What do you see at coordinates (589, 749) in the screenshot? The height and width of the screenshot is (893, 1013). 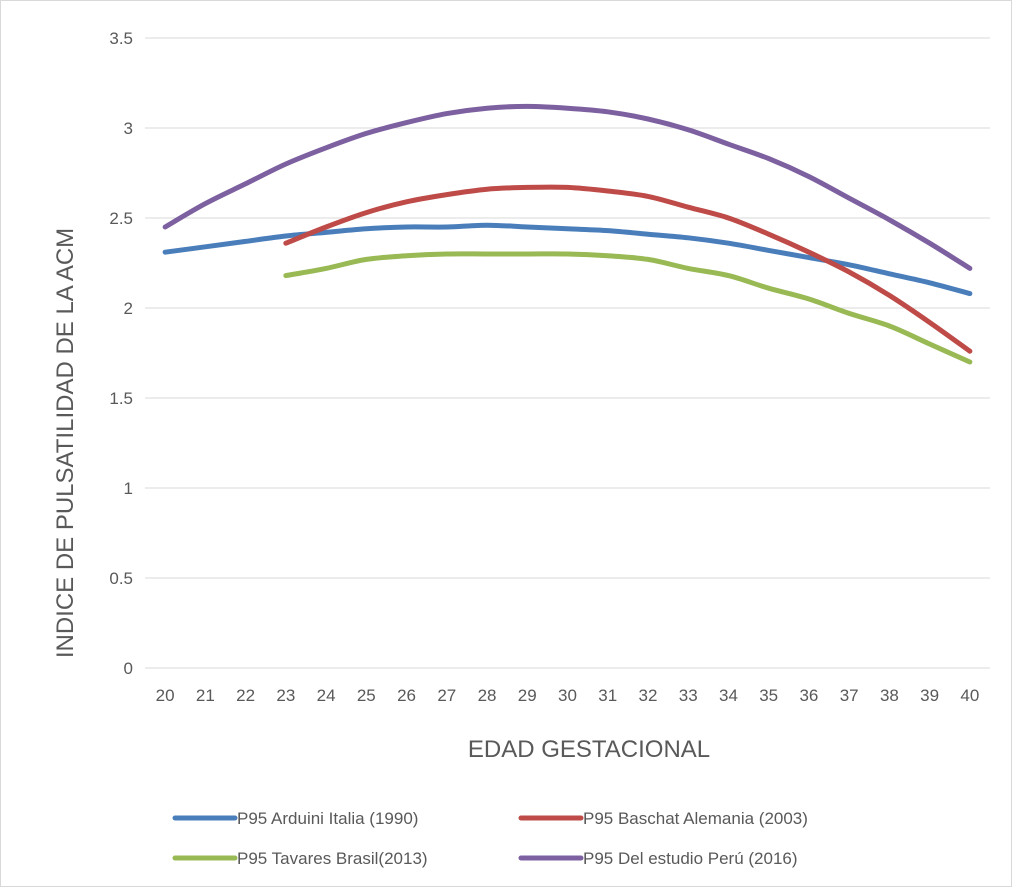 I see `x-axis-title: EDAD GESTACIONAL` at bounding box center [589, 749].